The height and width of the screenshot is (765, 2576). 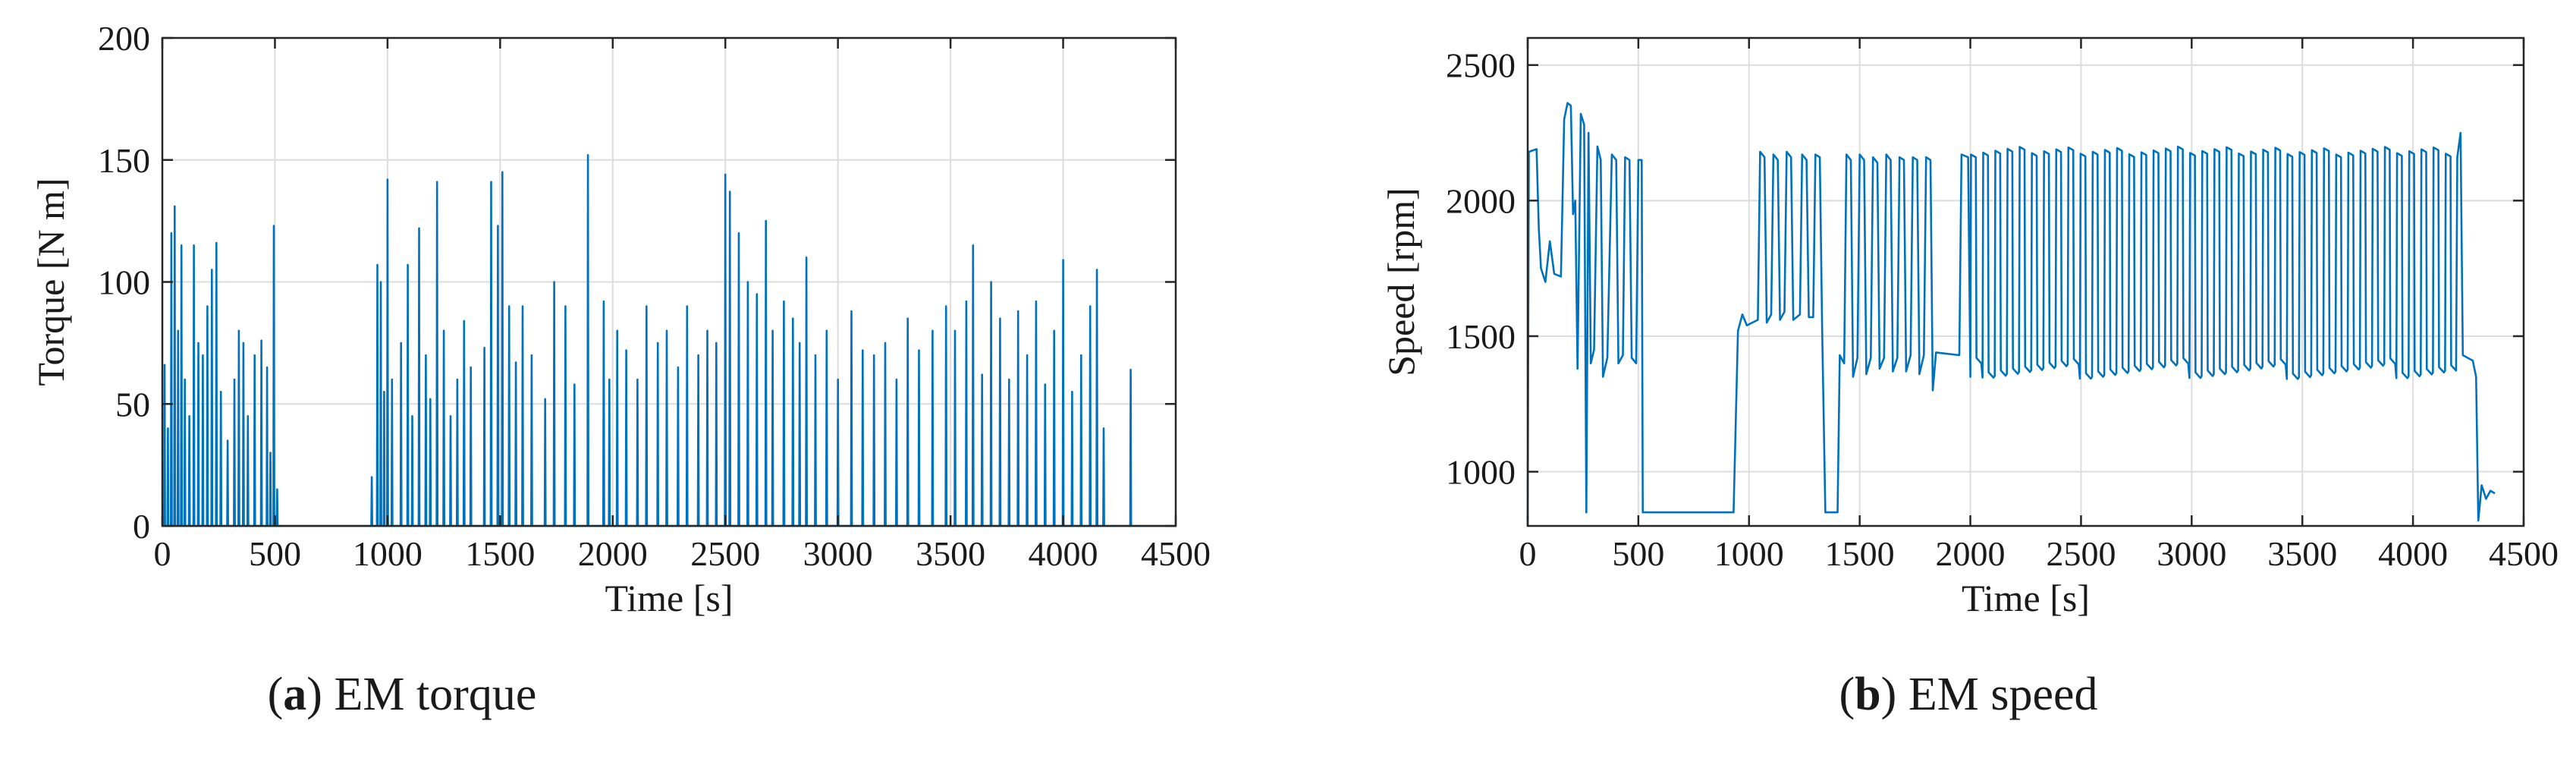 What do you see at coordinates (295, 694) in the screenshot?
I see `caption-a-letter: a` at bounding box center [295, 694].